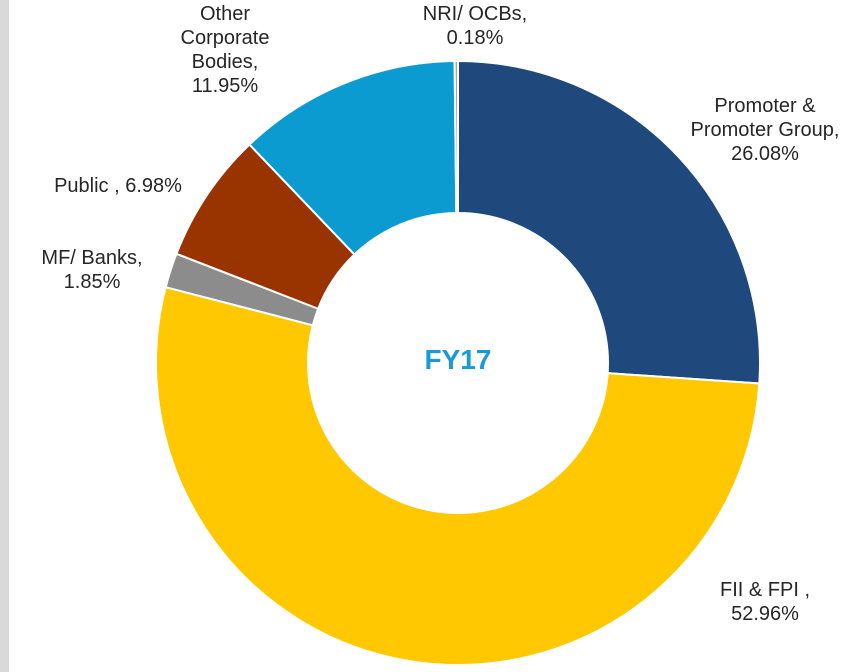  Describe the element at coordinates (765, 154) in the screenshot. I see `value-label: 26.08%` at that location.